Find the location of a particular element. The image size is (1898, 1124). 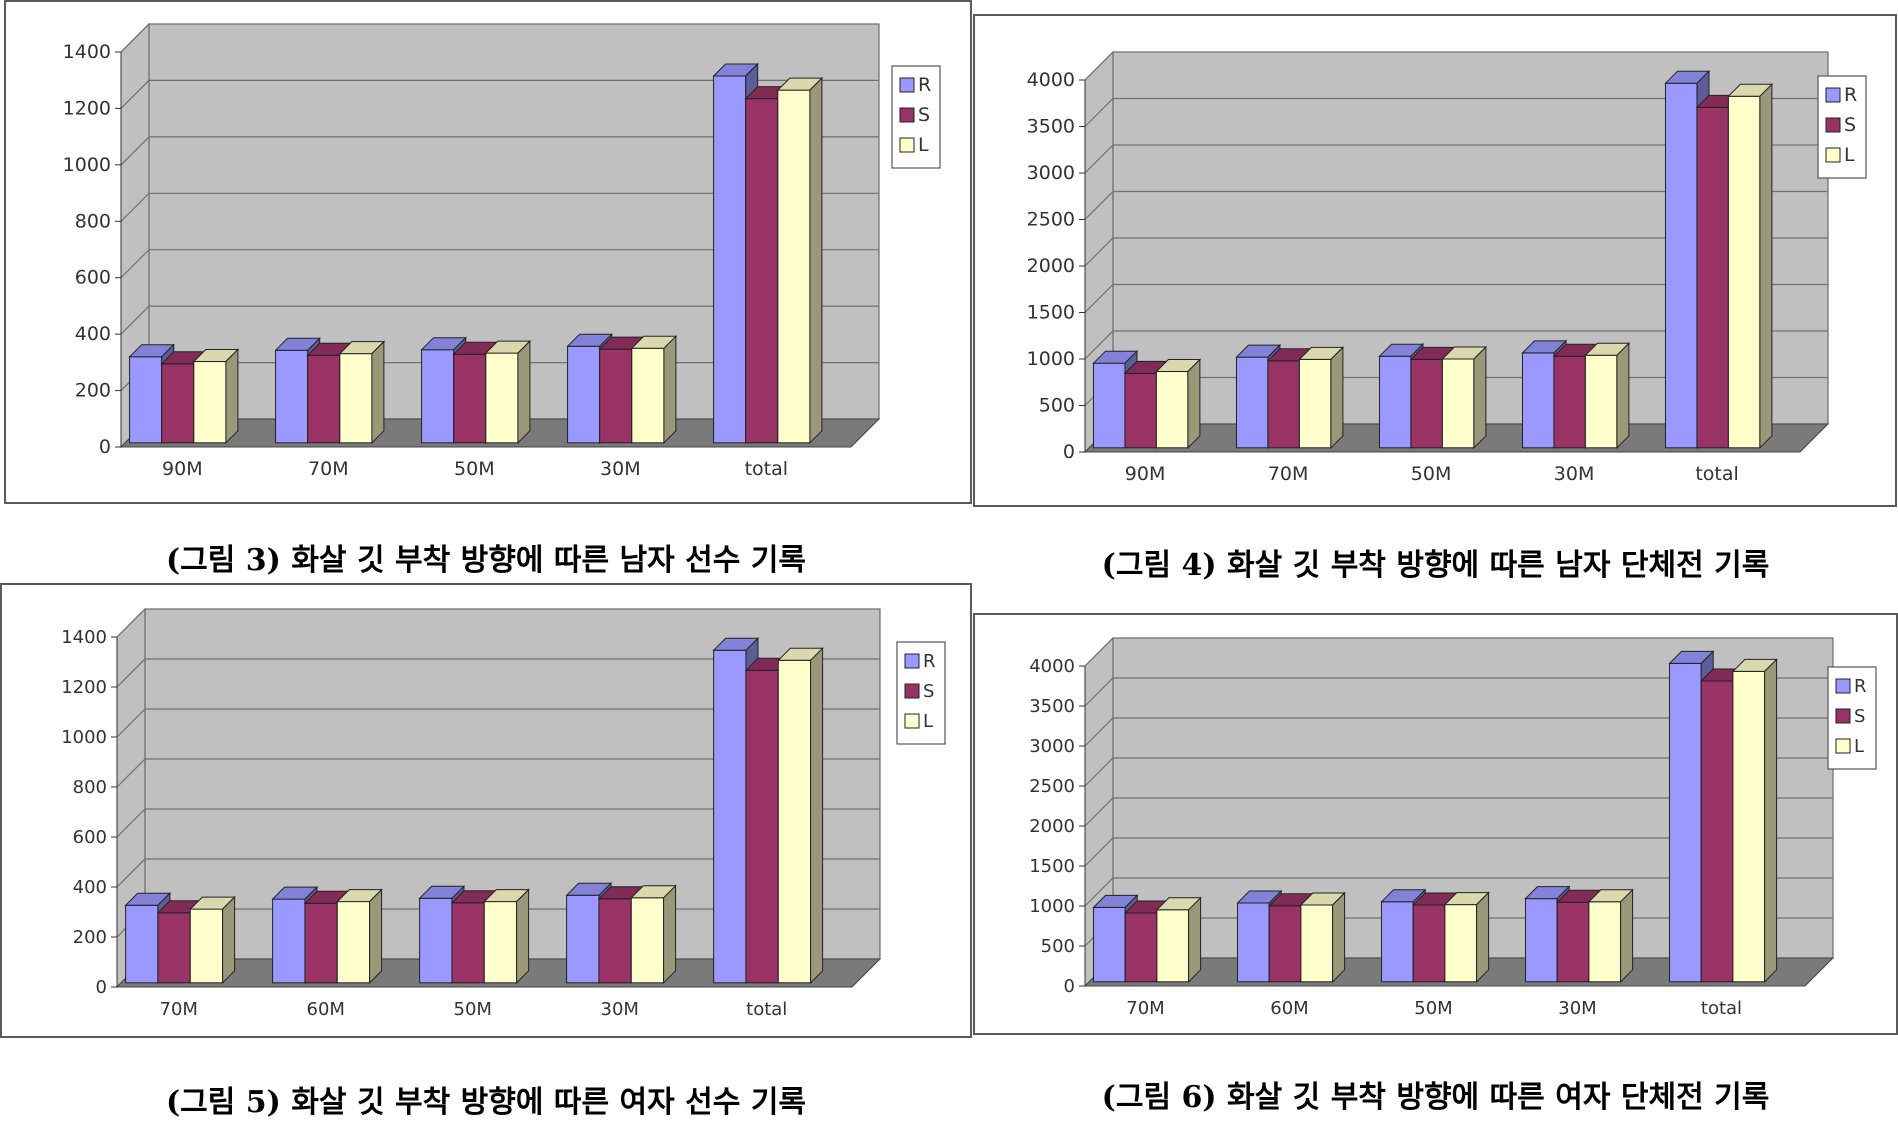

y-tick-label: 3500 is located at coordinates (1052, 706).